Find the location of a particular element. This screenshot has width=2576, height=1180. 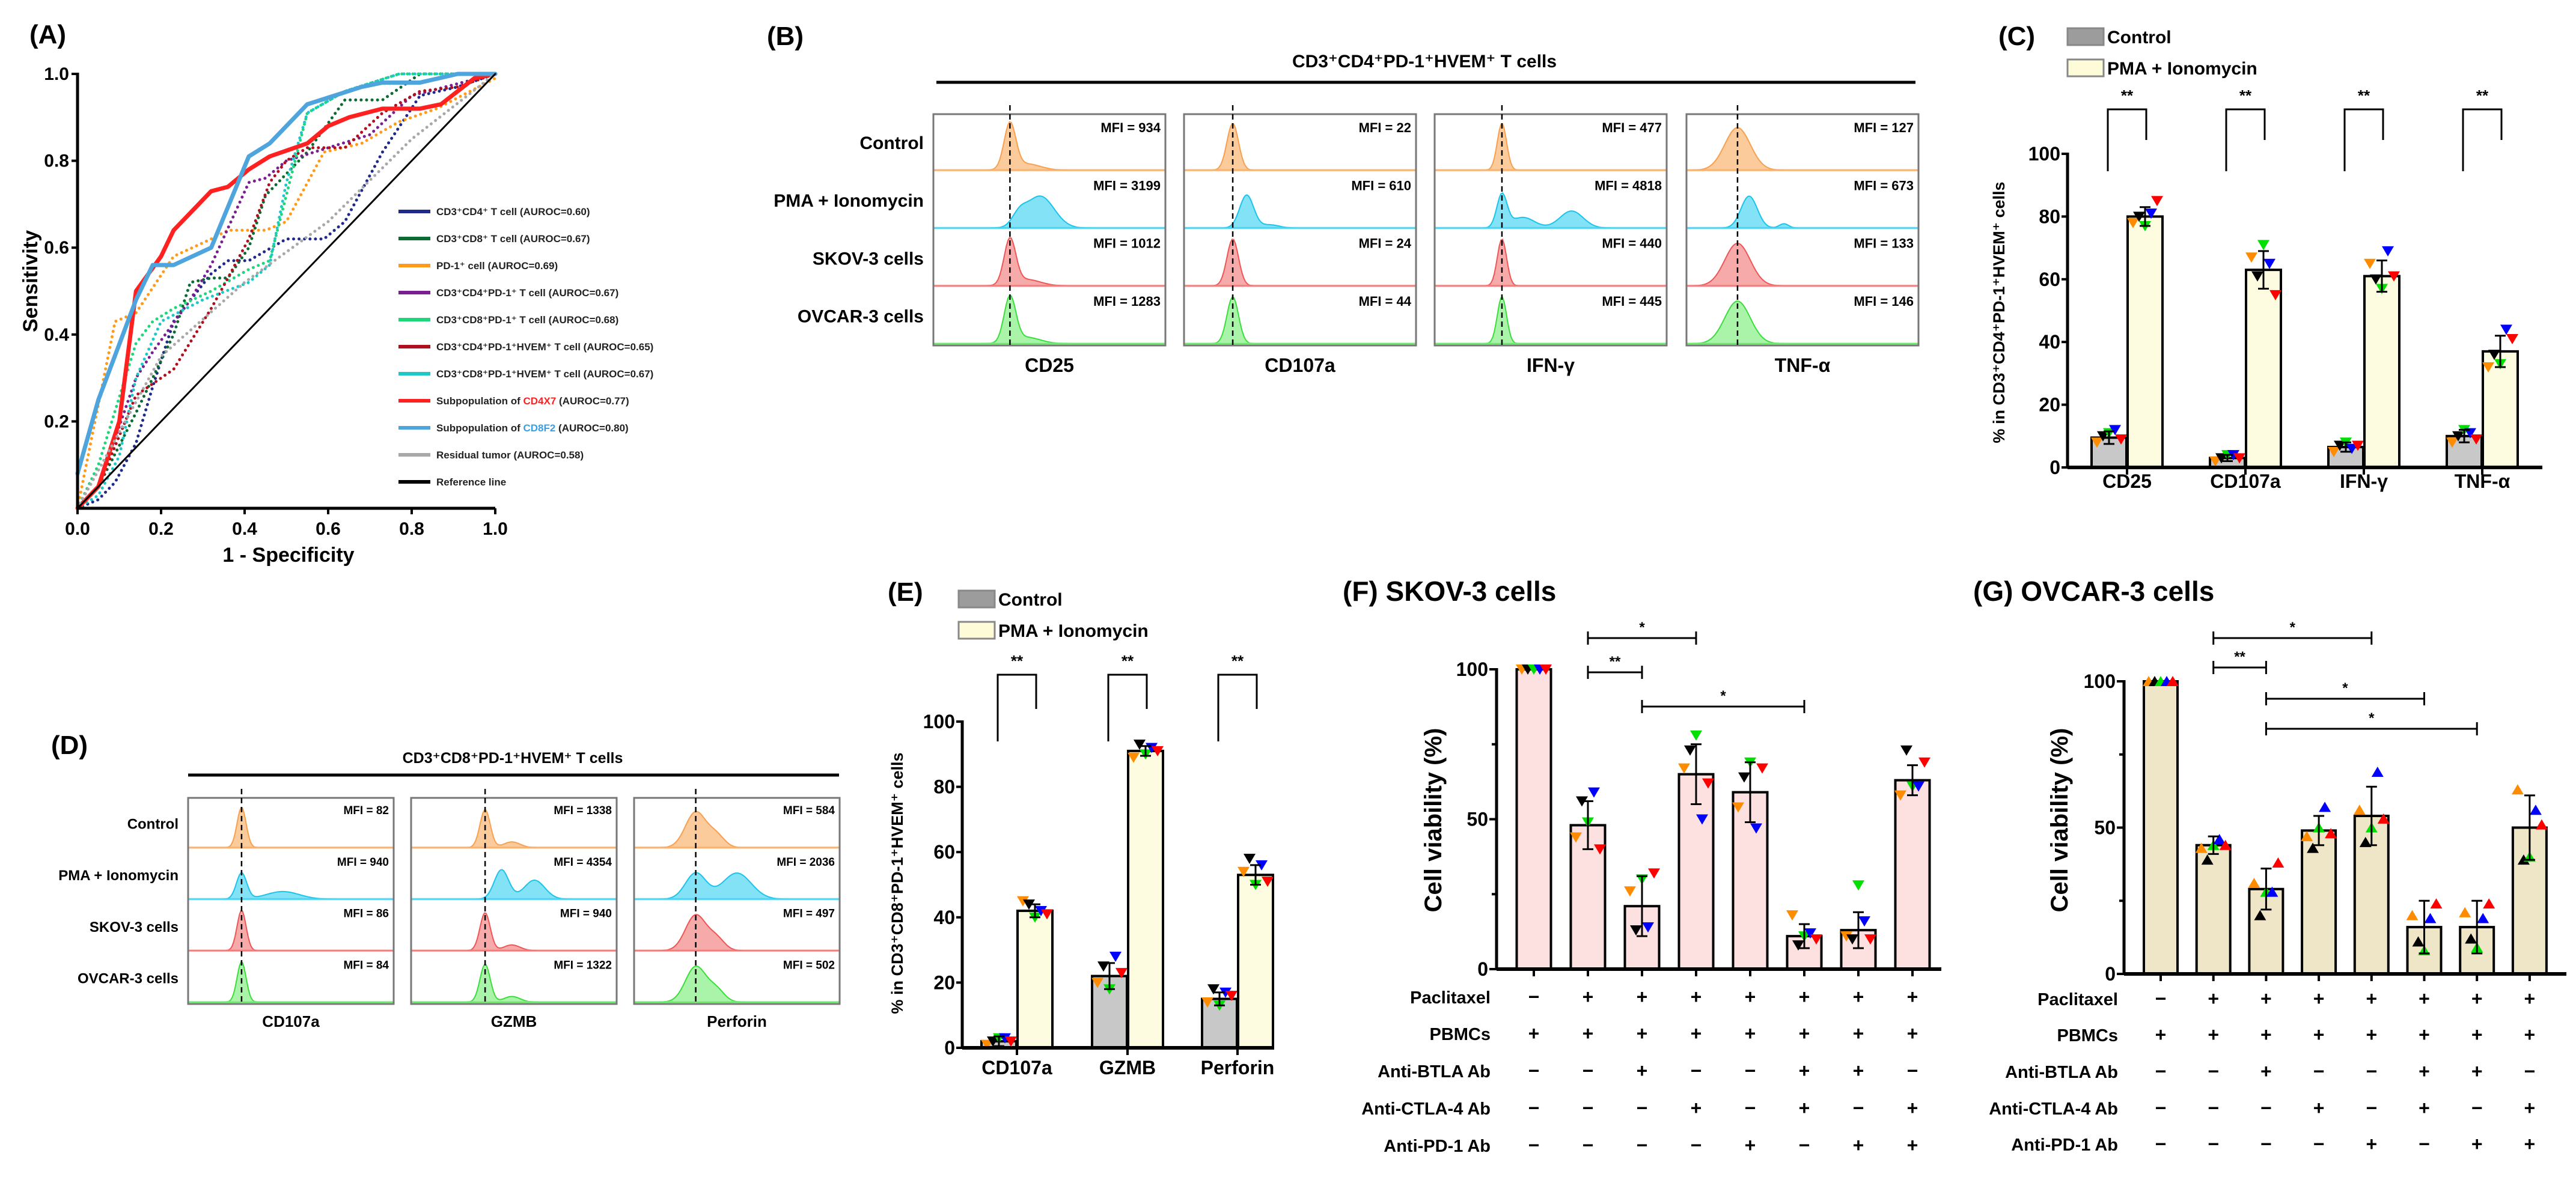

y-axis-label: % in CD3⁺CD4⁺PD-1⁺HVEM⁺ cells is located at coordinates (1999, 312).